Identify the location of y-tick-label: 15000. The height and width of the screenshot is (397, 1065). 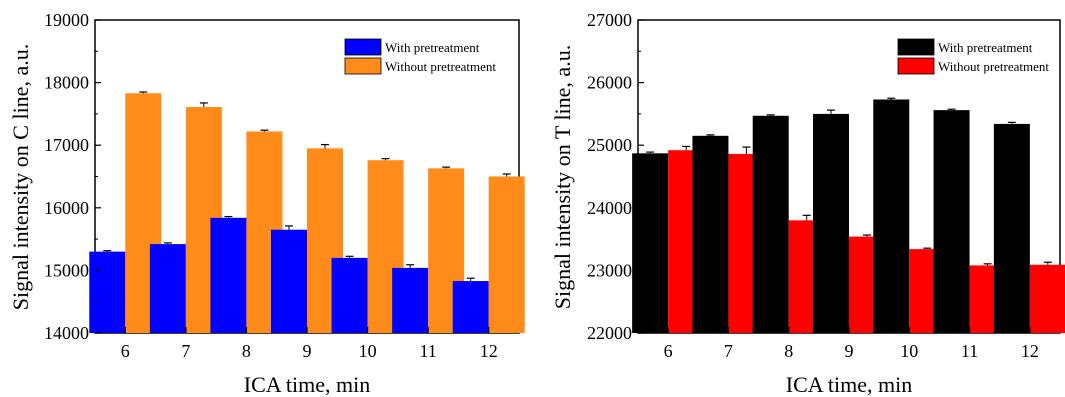
(66, 270).